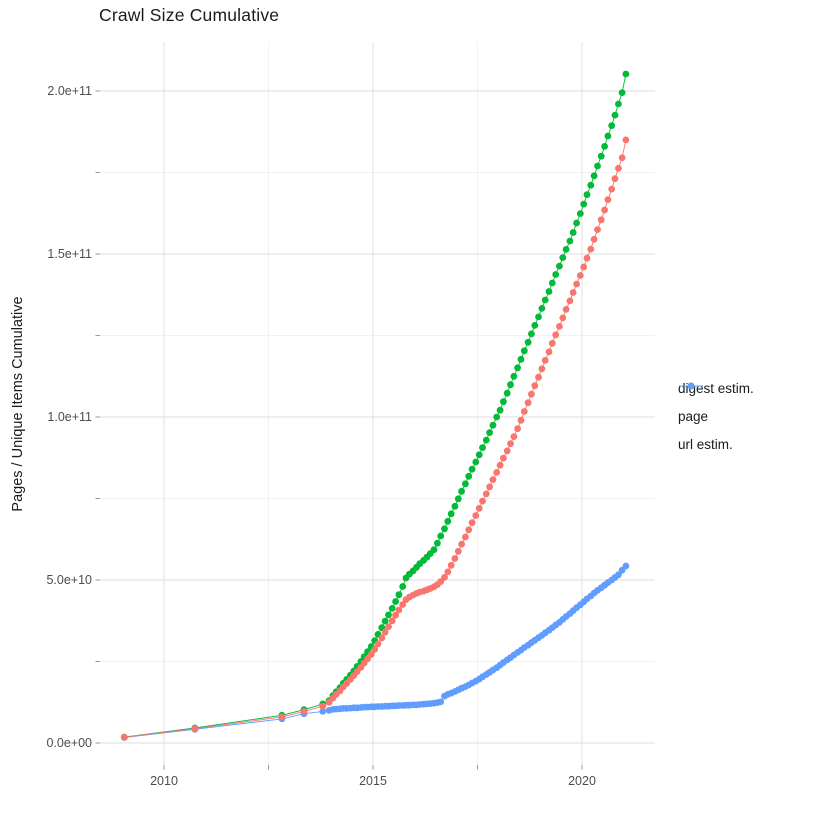 Image resolution: width=826 pixels, height=827 pixels. What do you see at coordinates (705, 444) in the screenshot?
I see `legend-label-url: url estim.` at bounding box center [705, 444].